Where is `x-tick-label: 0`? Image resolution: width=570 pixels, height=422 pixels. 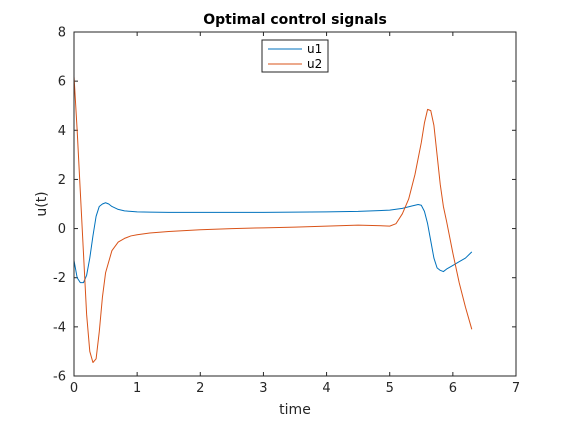 x-tick-label: 0 is located at coordinates (74, 388).